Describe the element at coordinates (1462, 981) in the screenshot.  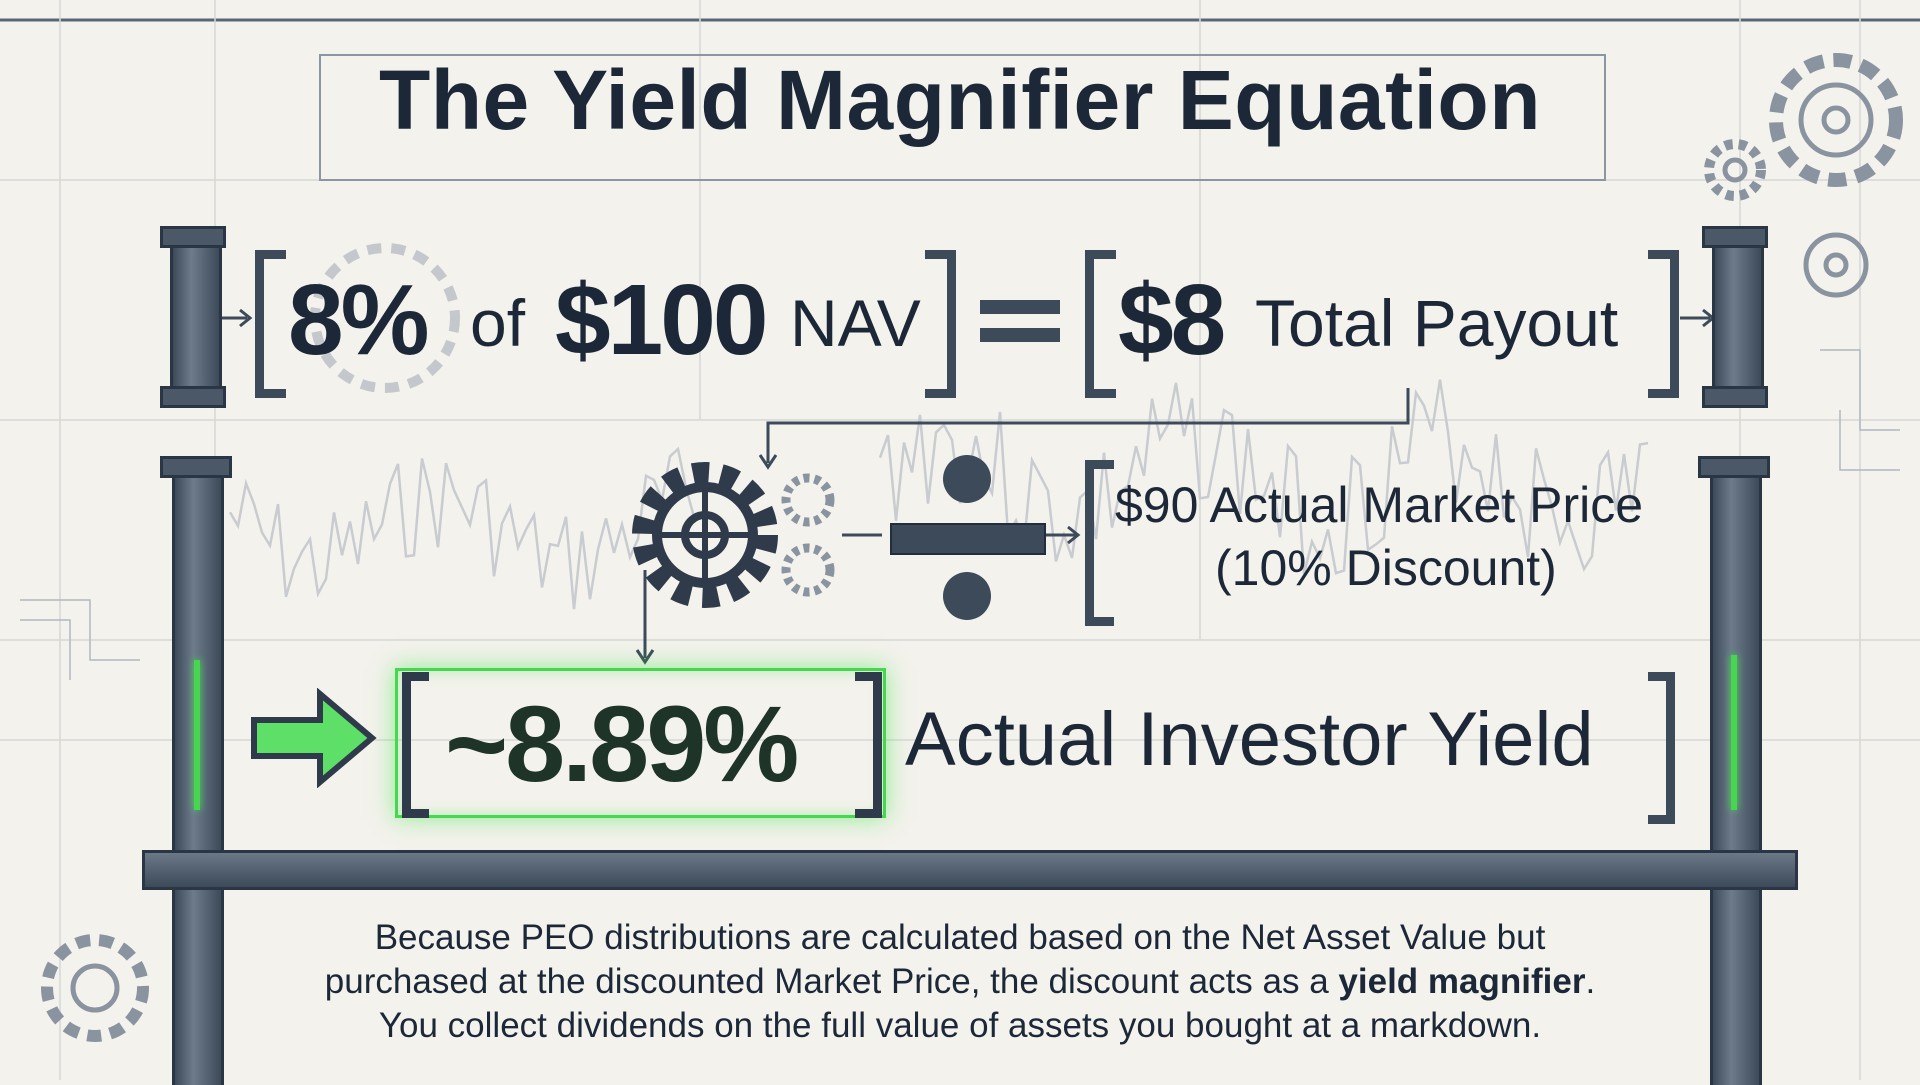
I see `yield-magnifier-emphasis: yield magnifier` at that location.